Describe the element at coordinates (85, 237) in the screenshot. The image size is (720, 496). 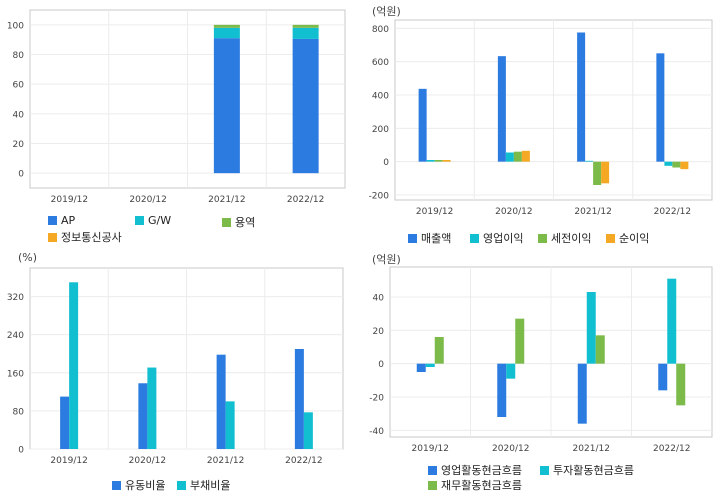
I see `legend-item-telecom: 정보통신공사` at that location.